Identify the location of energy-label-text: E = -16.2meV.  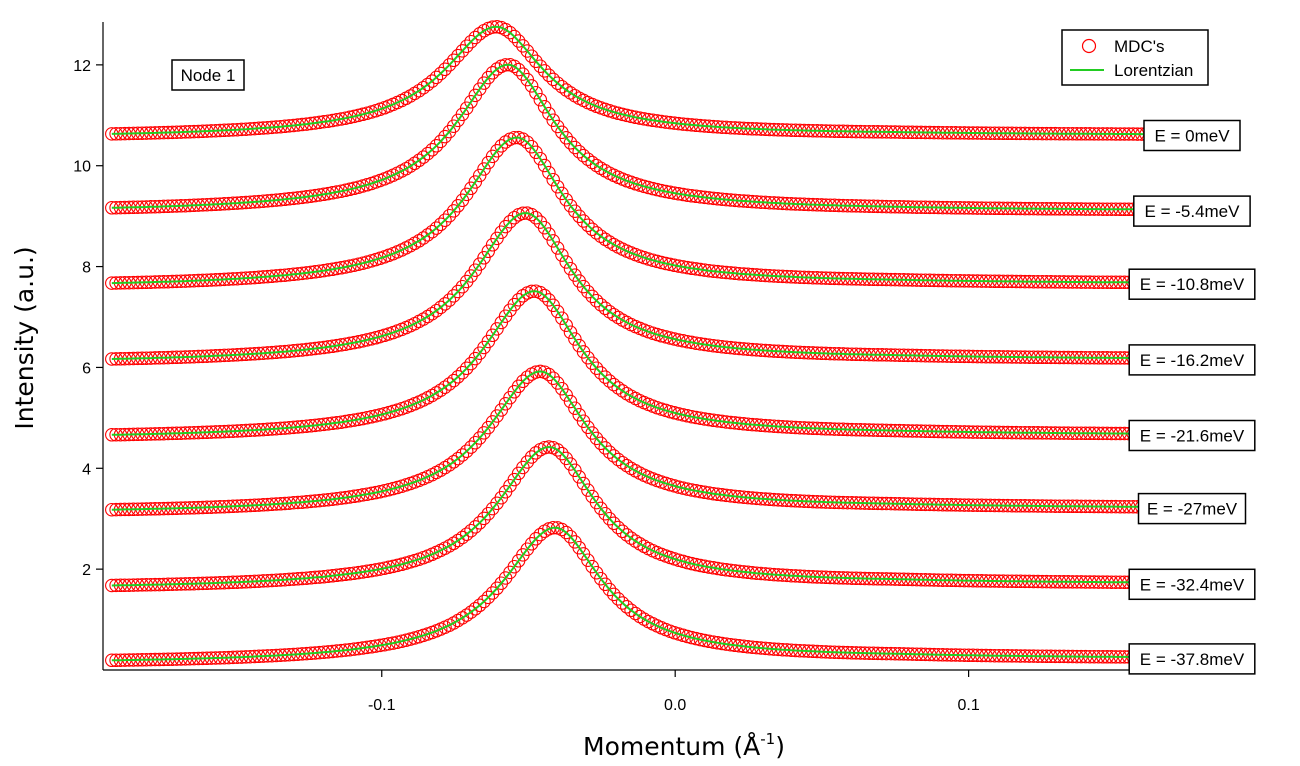
(1192, 360).